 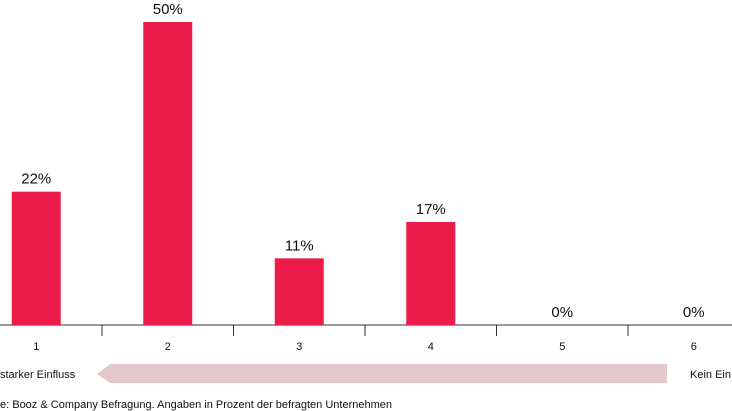 I want to click on scale-arrow, so click(x=382, y=373).